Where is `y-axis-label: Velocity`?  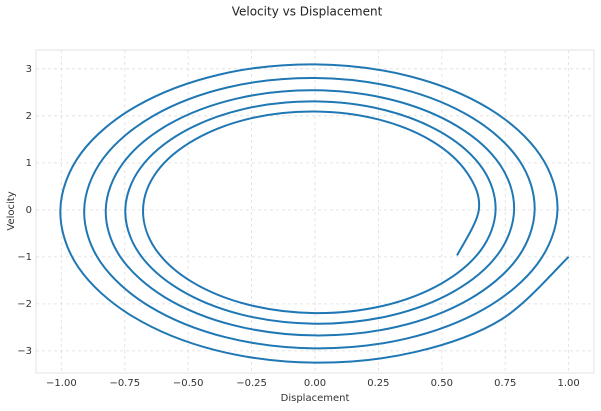
y-axis-label: Velocity is located at coordinates (11, 210).